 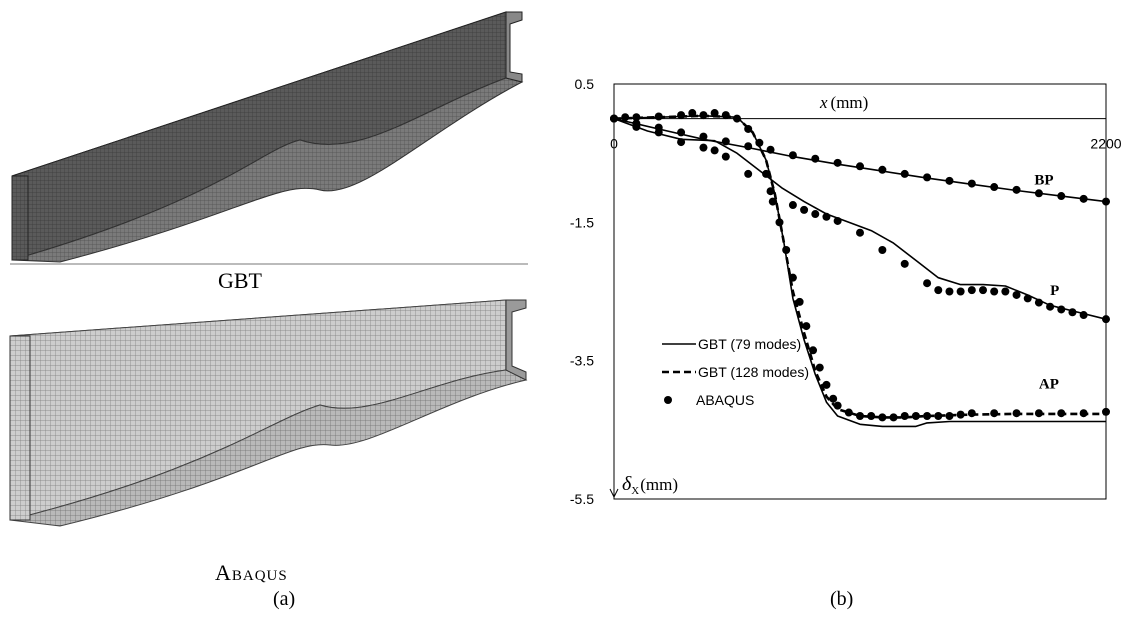 What do you see at coordinates (1105, 144) in the screenshot?
I see `x-tick-label: 2200` at bounding box center [1105, 144].